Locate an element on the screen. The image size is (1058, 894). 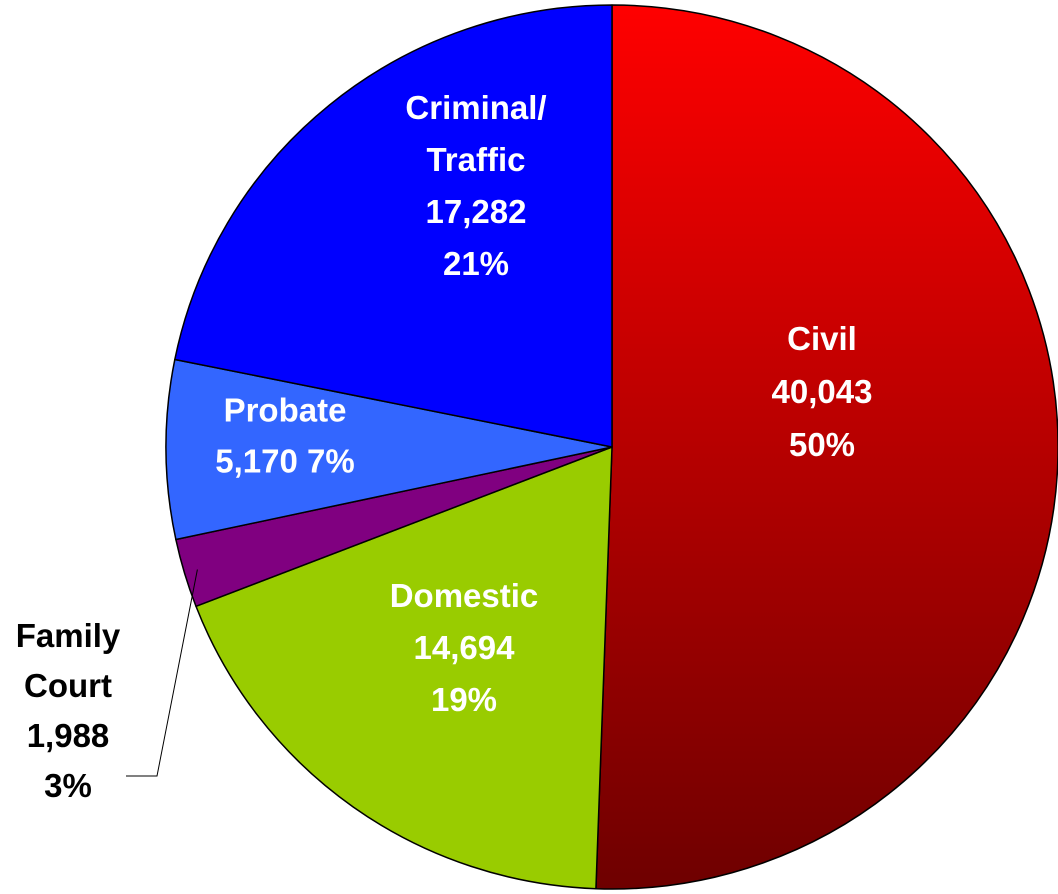
label-probate: Probate 5,170 7% is located at coordinates (284, 436).